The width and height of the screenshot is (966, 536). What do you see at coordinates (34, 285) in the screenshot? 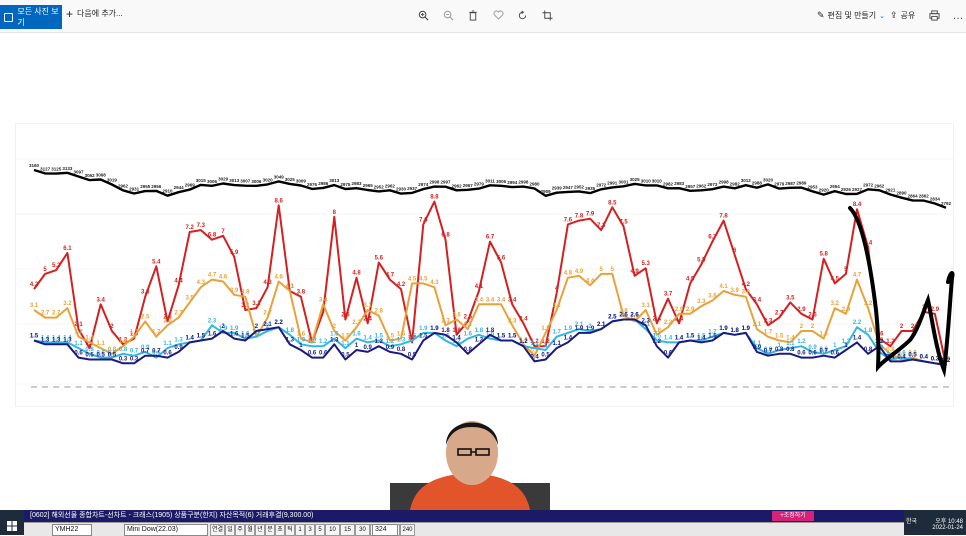
I see `data-label: 4.2` at bounding box center [34, 285].